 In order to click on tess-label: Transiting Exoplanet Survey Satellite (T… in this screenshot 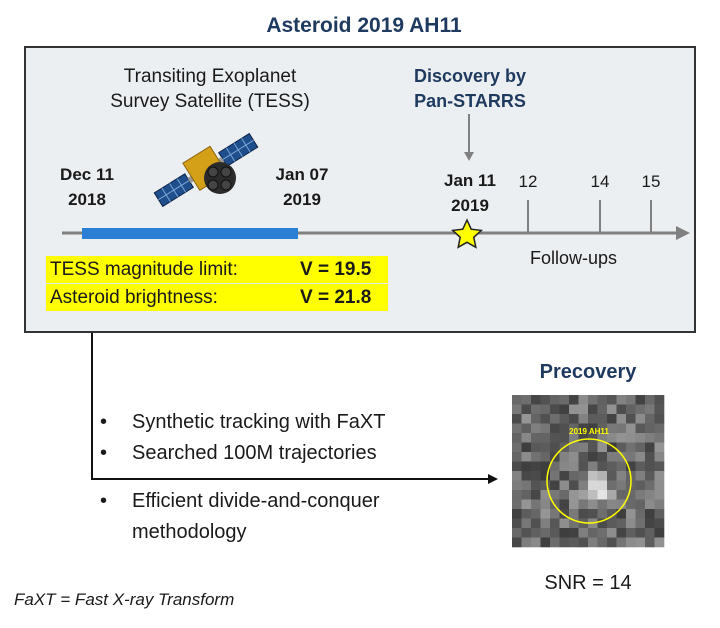, I will do `click(210, 89)`.